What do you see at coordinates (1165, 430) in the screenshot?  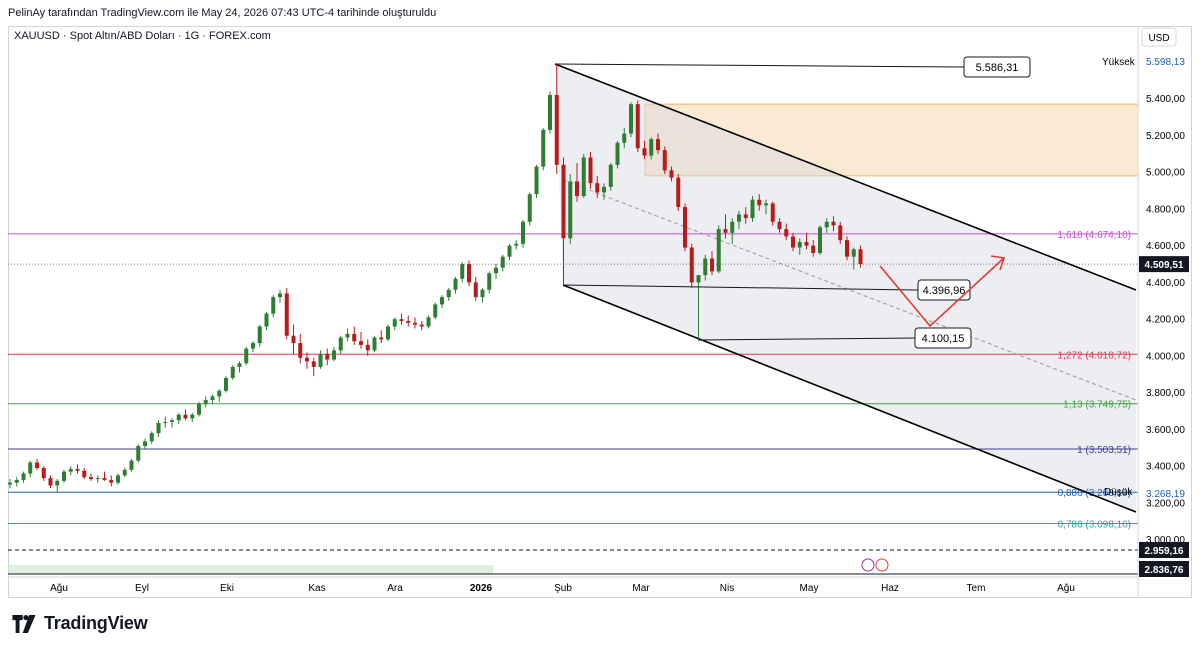 I see `y-tick-label: 3.600,00` at bounding box center [1165, 430].